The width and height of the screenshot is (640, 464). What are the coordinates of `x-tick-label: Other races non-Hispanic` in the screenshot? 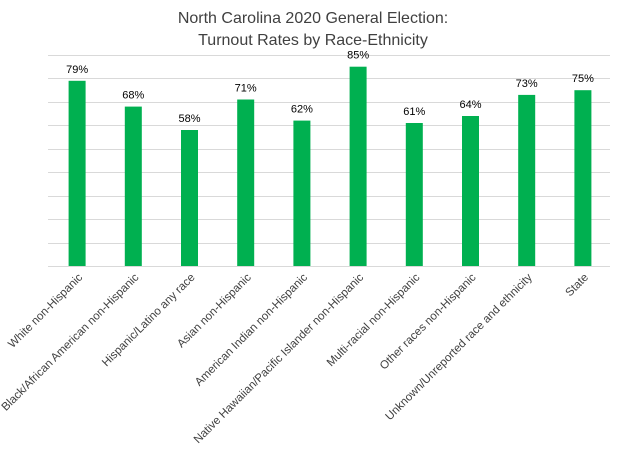 It's located at (428, 321).